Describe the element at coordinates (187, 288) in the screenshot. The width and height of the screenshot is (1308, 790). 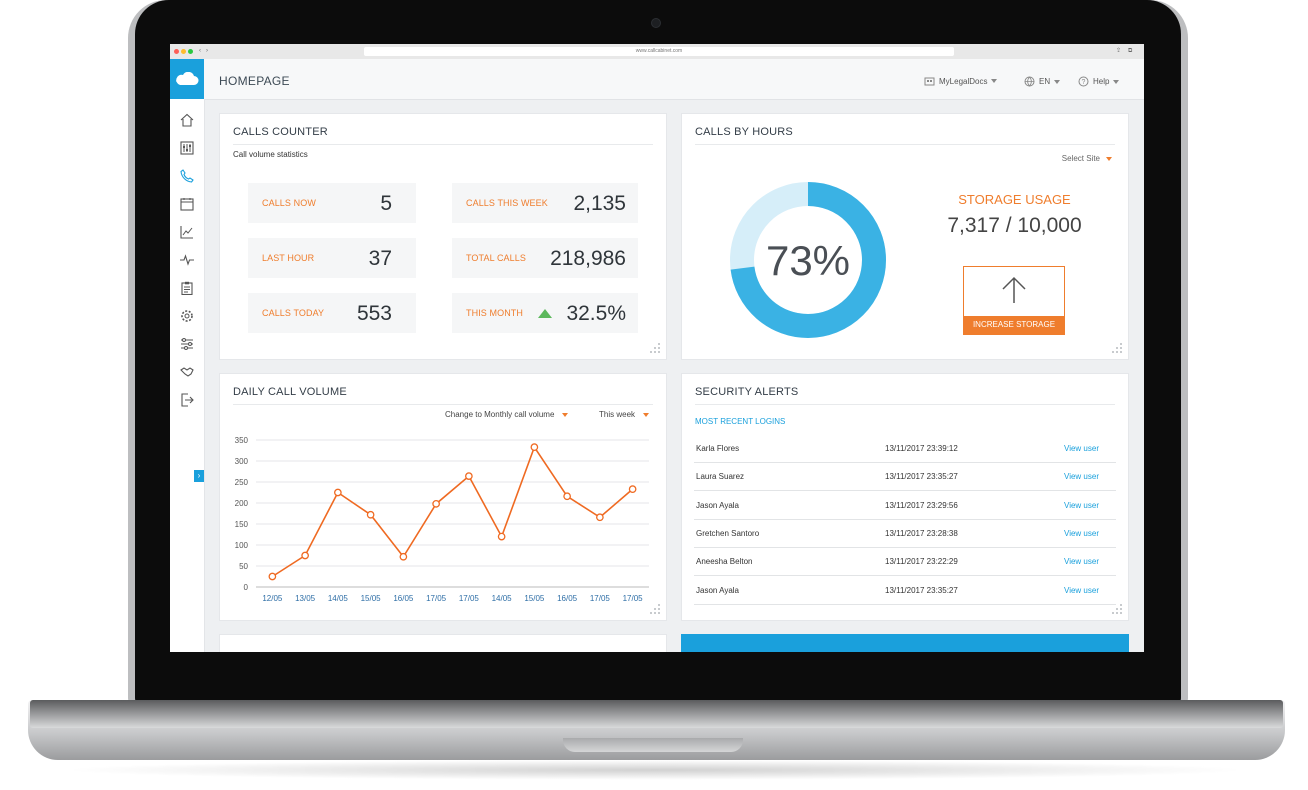
I see `sidebar-item-tasks` at that location.